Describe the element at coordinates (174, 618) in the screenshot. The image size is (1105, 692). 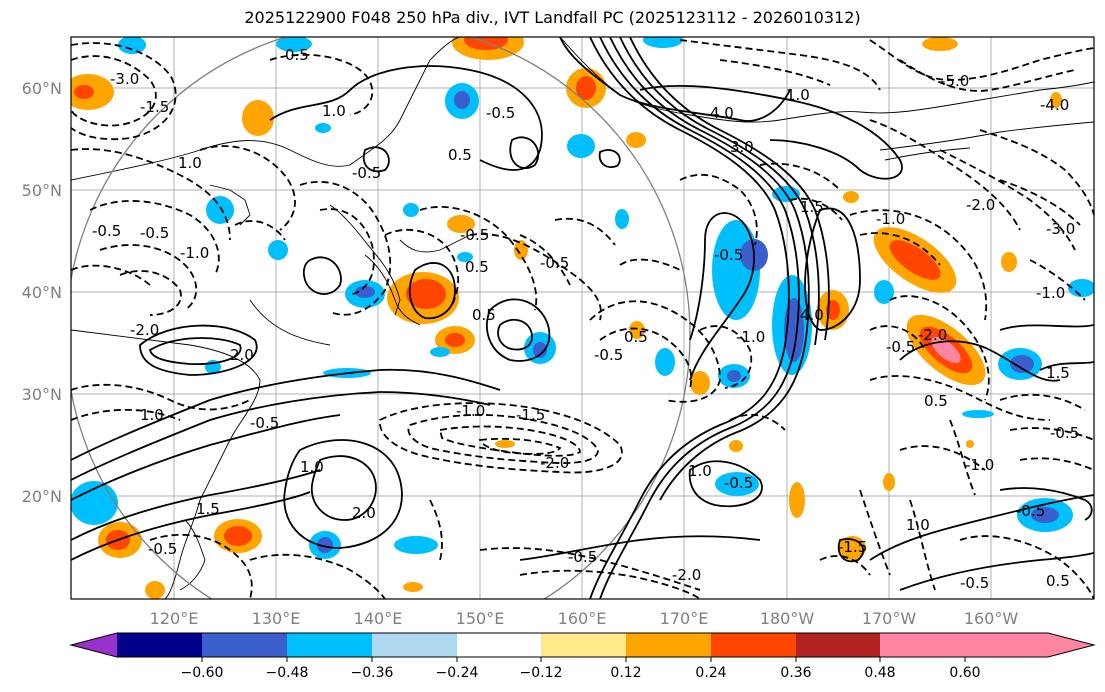
I see `lon-tick-label: 120°E` at that location.